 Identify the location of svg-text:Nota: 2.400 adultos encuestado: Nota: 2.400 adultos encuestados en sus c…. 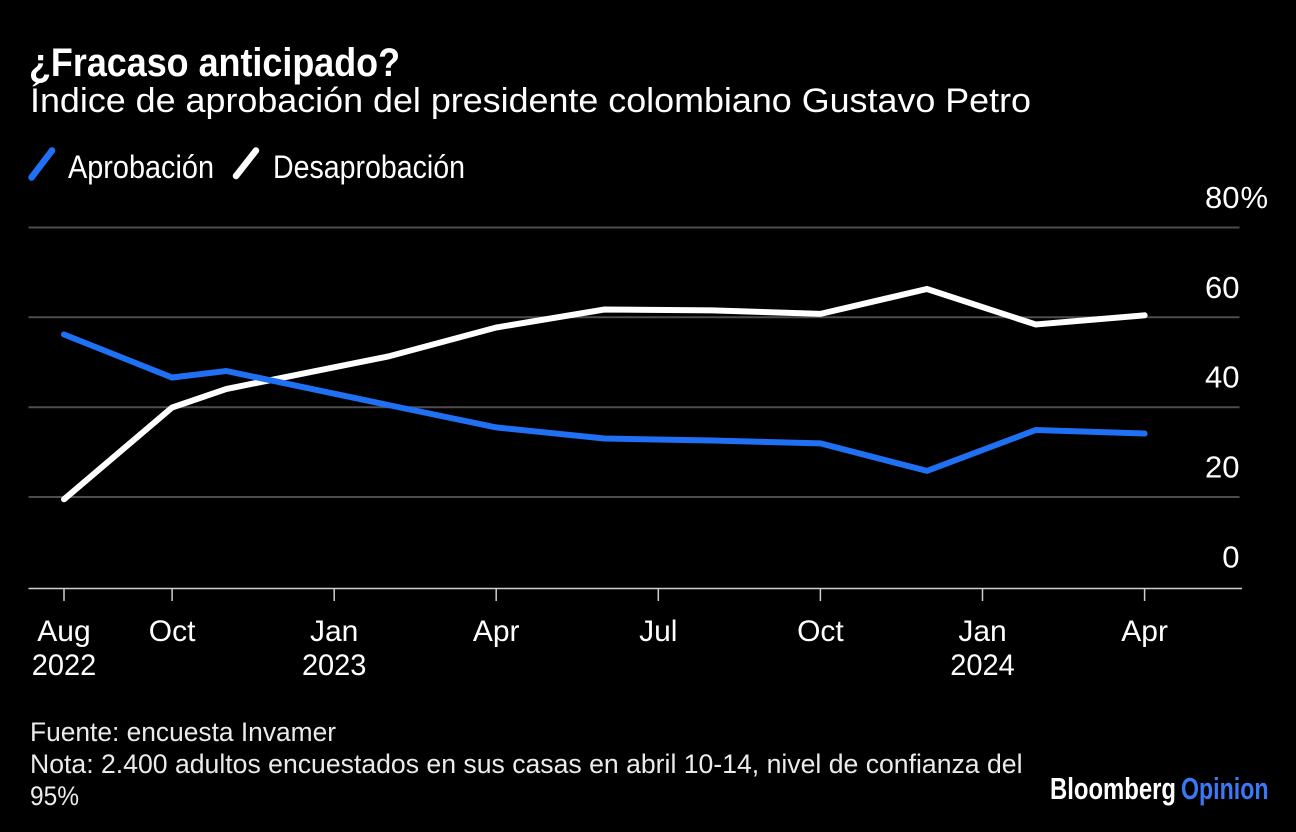
(526, 764).